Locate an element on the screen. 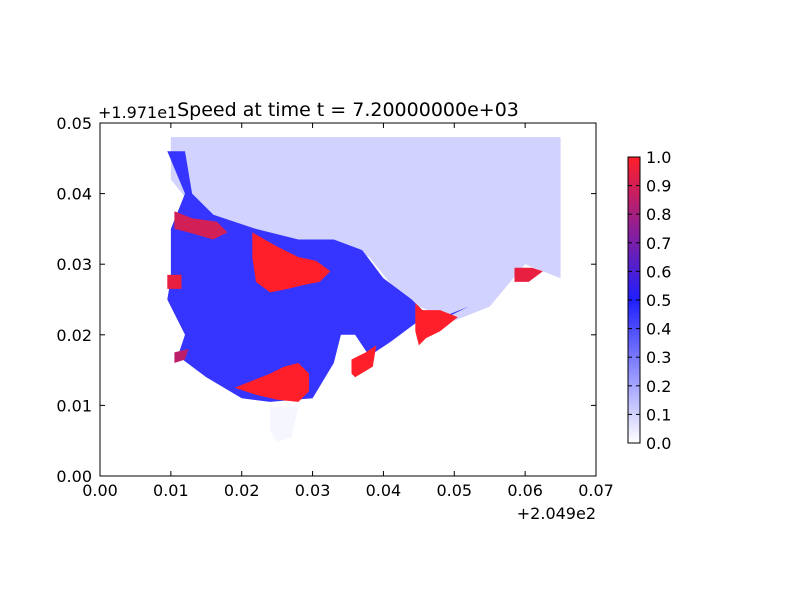  x-tick-label: 0.03 is located at coordinates (313, 490).